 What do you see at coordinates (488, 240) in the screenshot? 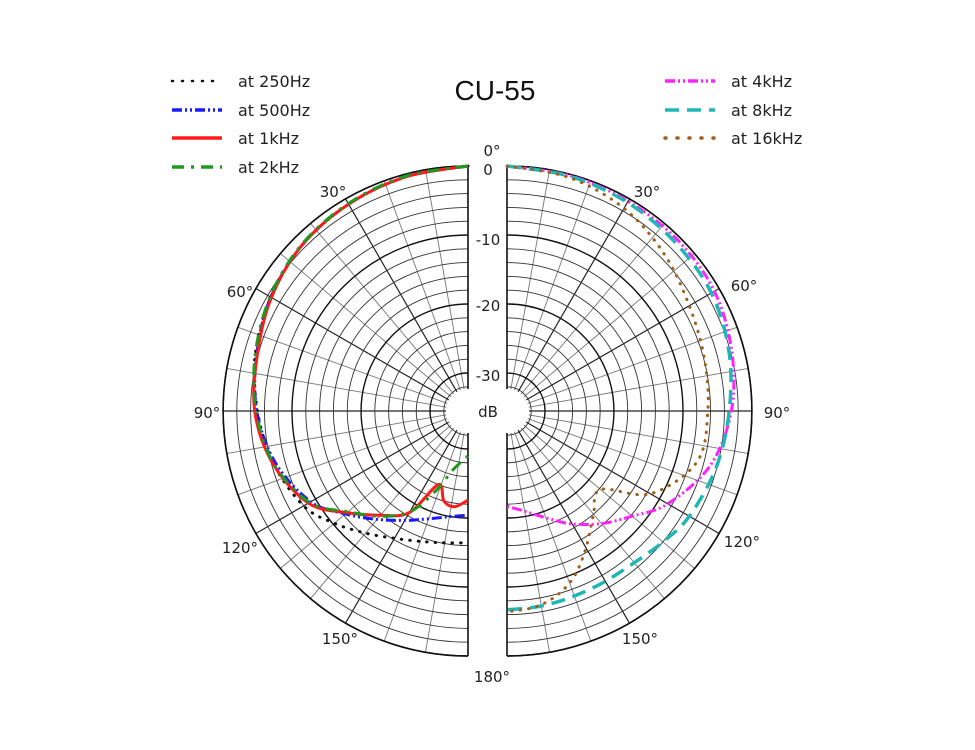
I see `radial-tick-minus10: -10` at bounding box center [488, 240].